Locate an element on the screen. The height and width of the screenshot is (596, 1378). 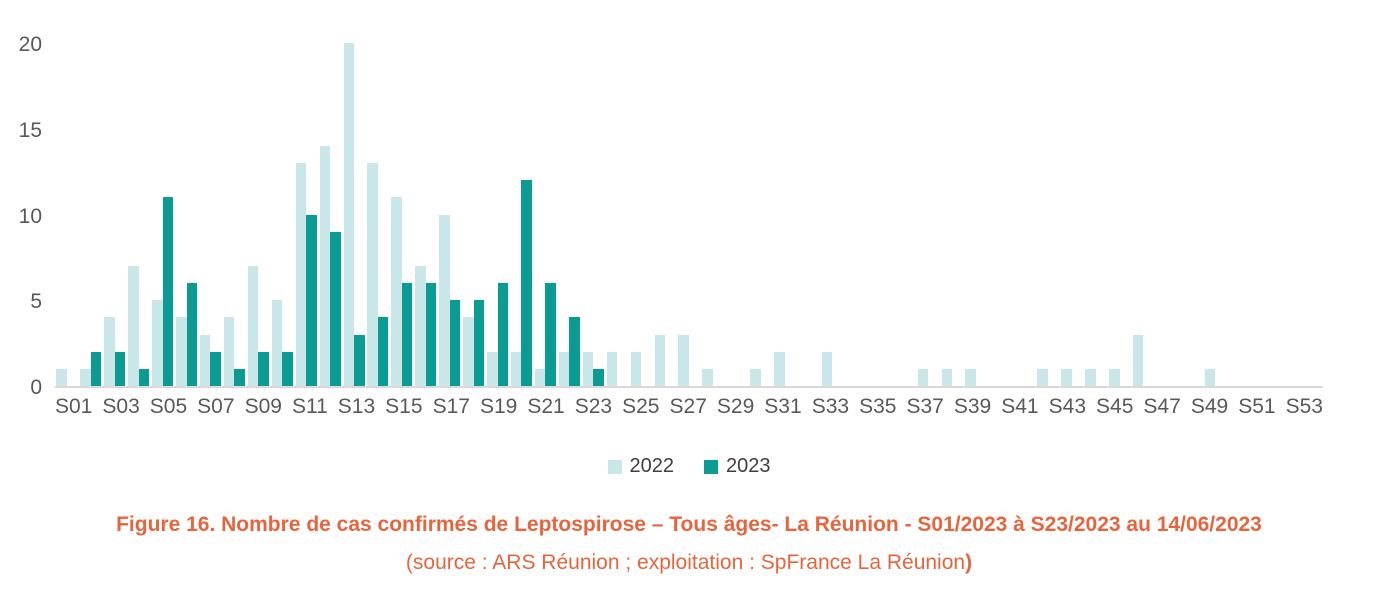
bar-group-S30 is located at coordinates (761, 215).